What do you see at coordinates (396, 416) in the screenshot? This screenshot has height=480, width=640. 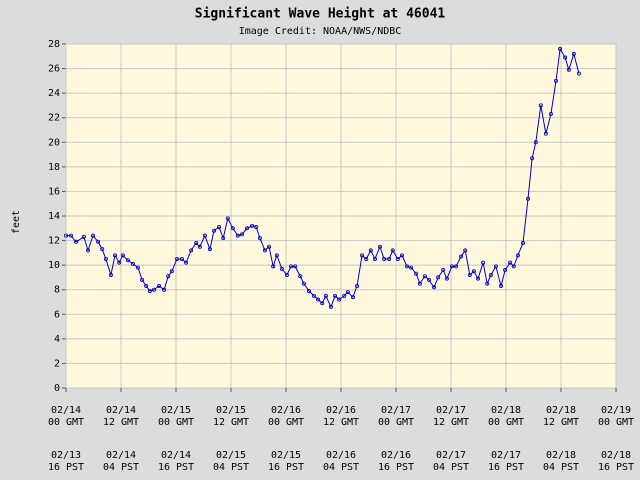 I see `x-tick-label: 02/17 00 GMT` at bounding box center [396, 416].